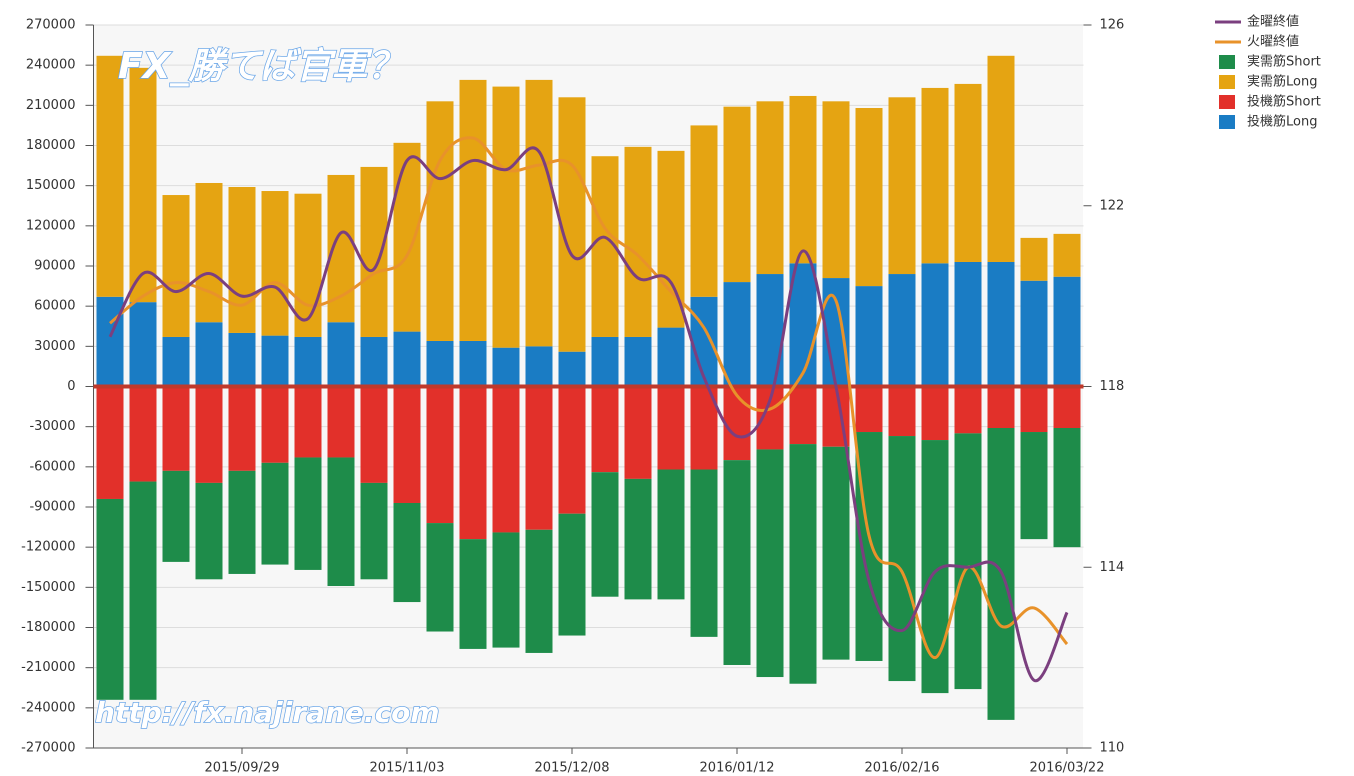 The image size is (1354, 776). Describe the element at coordinates (1284, 102) in the screenshot. I see `legend-label: 投機筋Short` at that location.